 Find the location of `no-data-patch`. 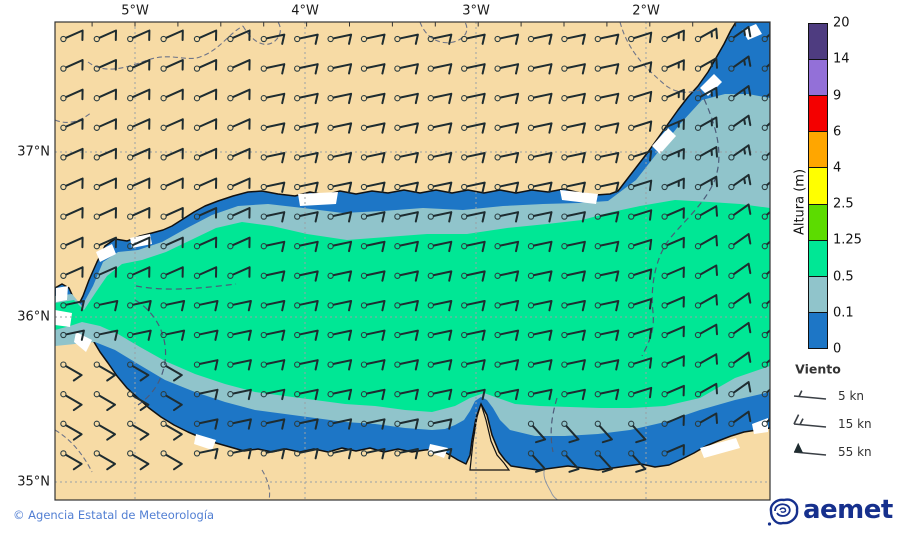

no-data-patch is located at coordinates (62, 294).